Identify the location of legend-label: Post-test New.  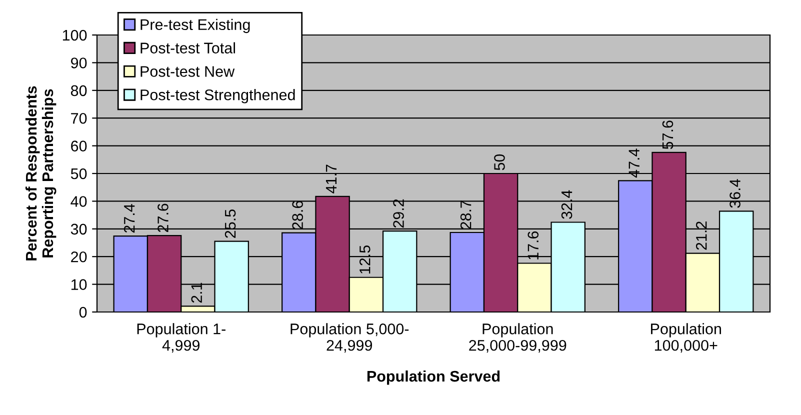
(187, 71).